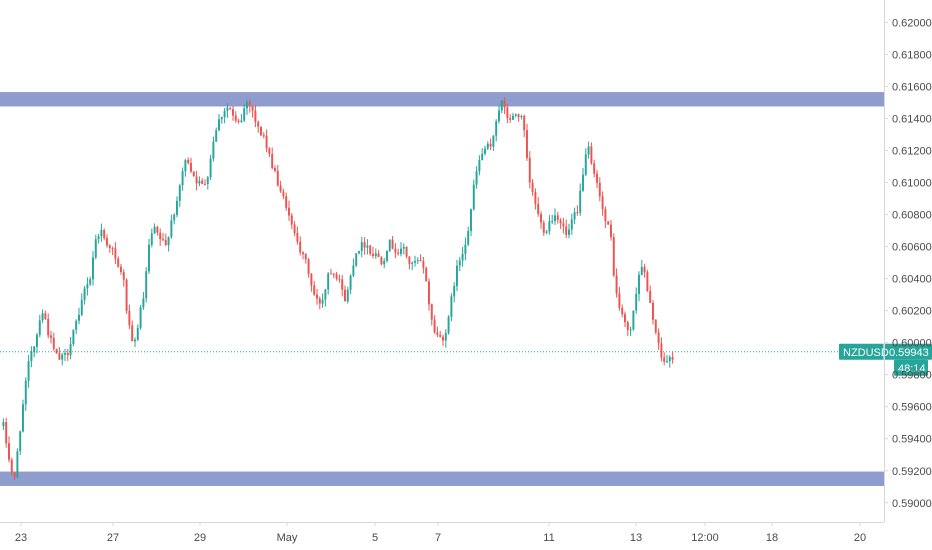 This screenshot has height=550, width=932. What do you see at coordinates (113, 538) in the screenshot?
I see `x-tick-label: 27` at bounding box center [113, 538].